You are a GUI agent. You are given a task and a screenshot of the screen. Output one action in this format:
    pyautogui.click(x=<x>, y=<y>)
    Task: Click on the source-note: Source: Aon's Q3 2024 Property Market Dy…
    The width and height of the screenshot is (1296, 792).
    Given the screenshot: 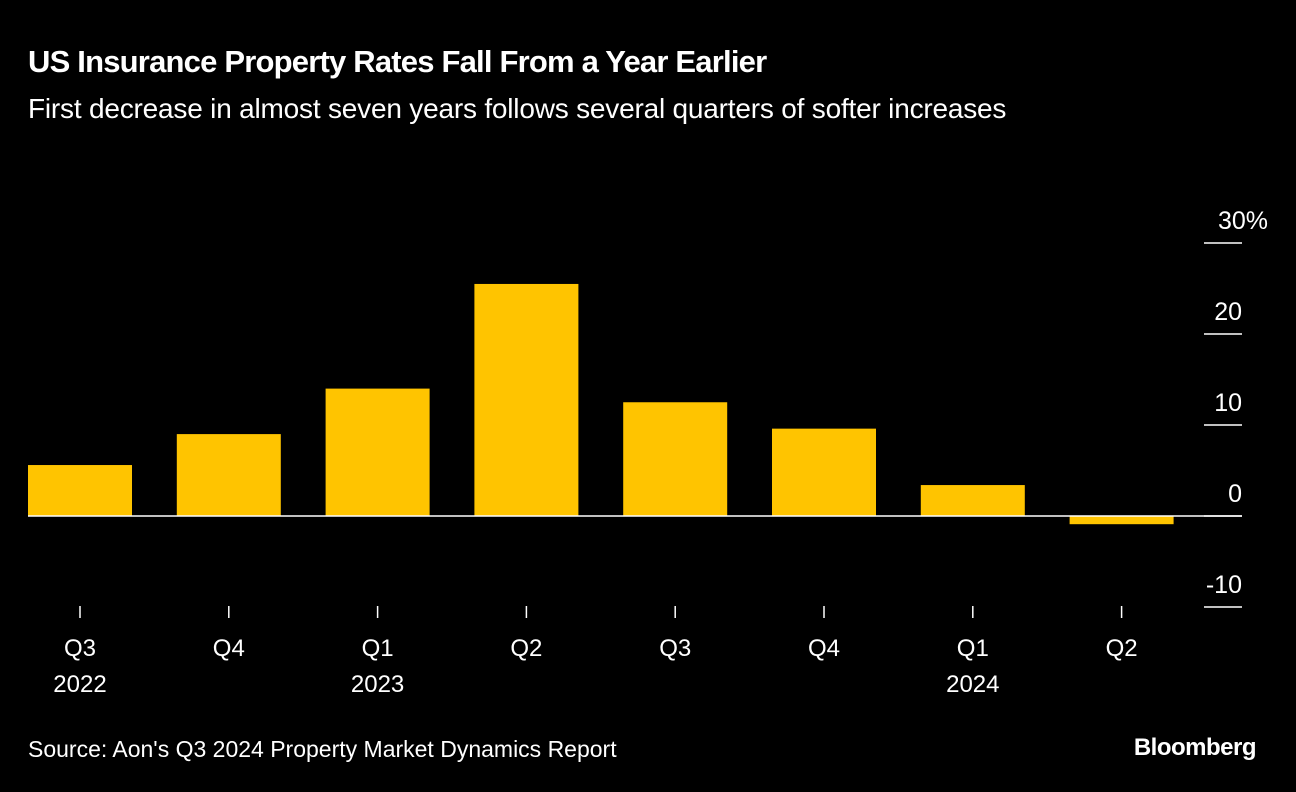 What is the action you would take?
    pyautogui.click(x=322, y=749)
    